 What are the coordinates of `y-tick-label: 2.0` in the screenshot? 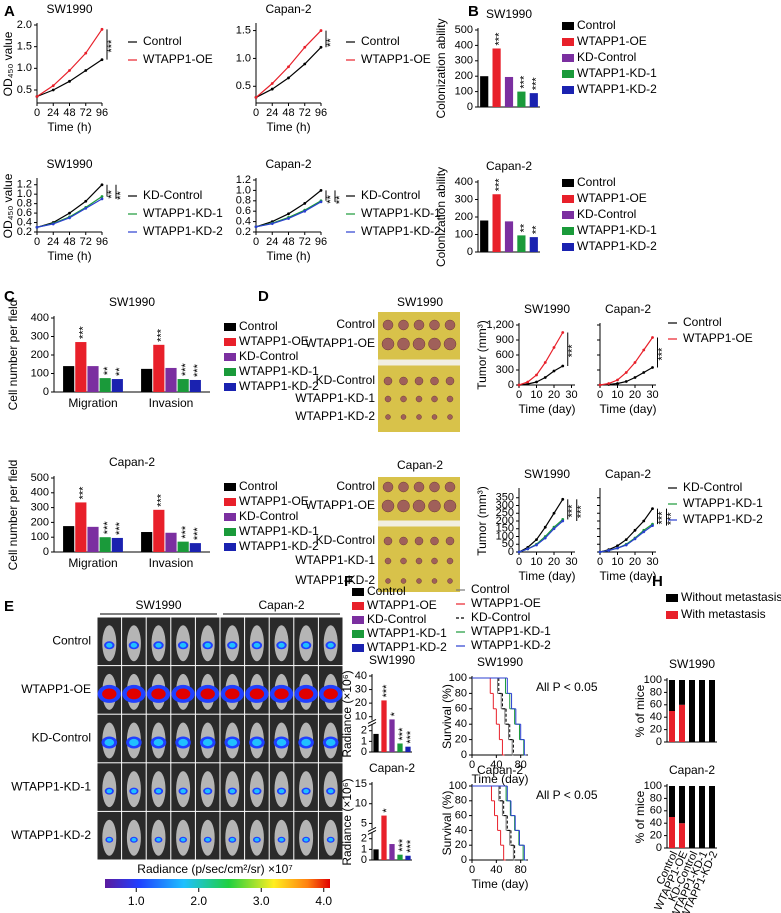 It's located at (24, 25).